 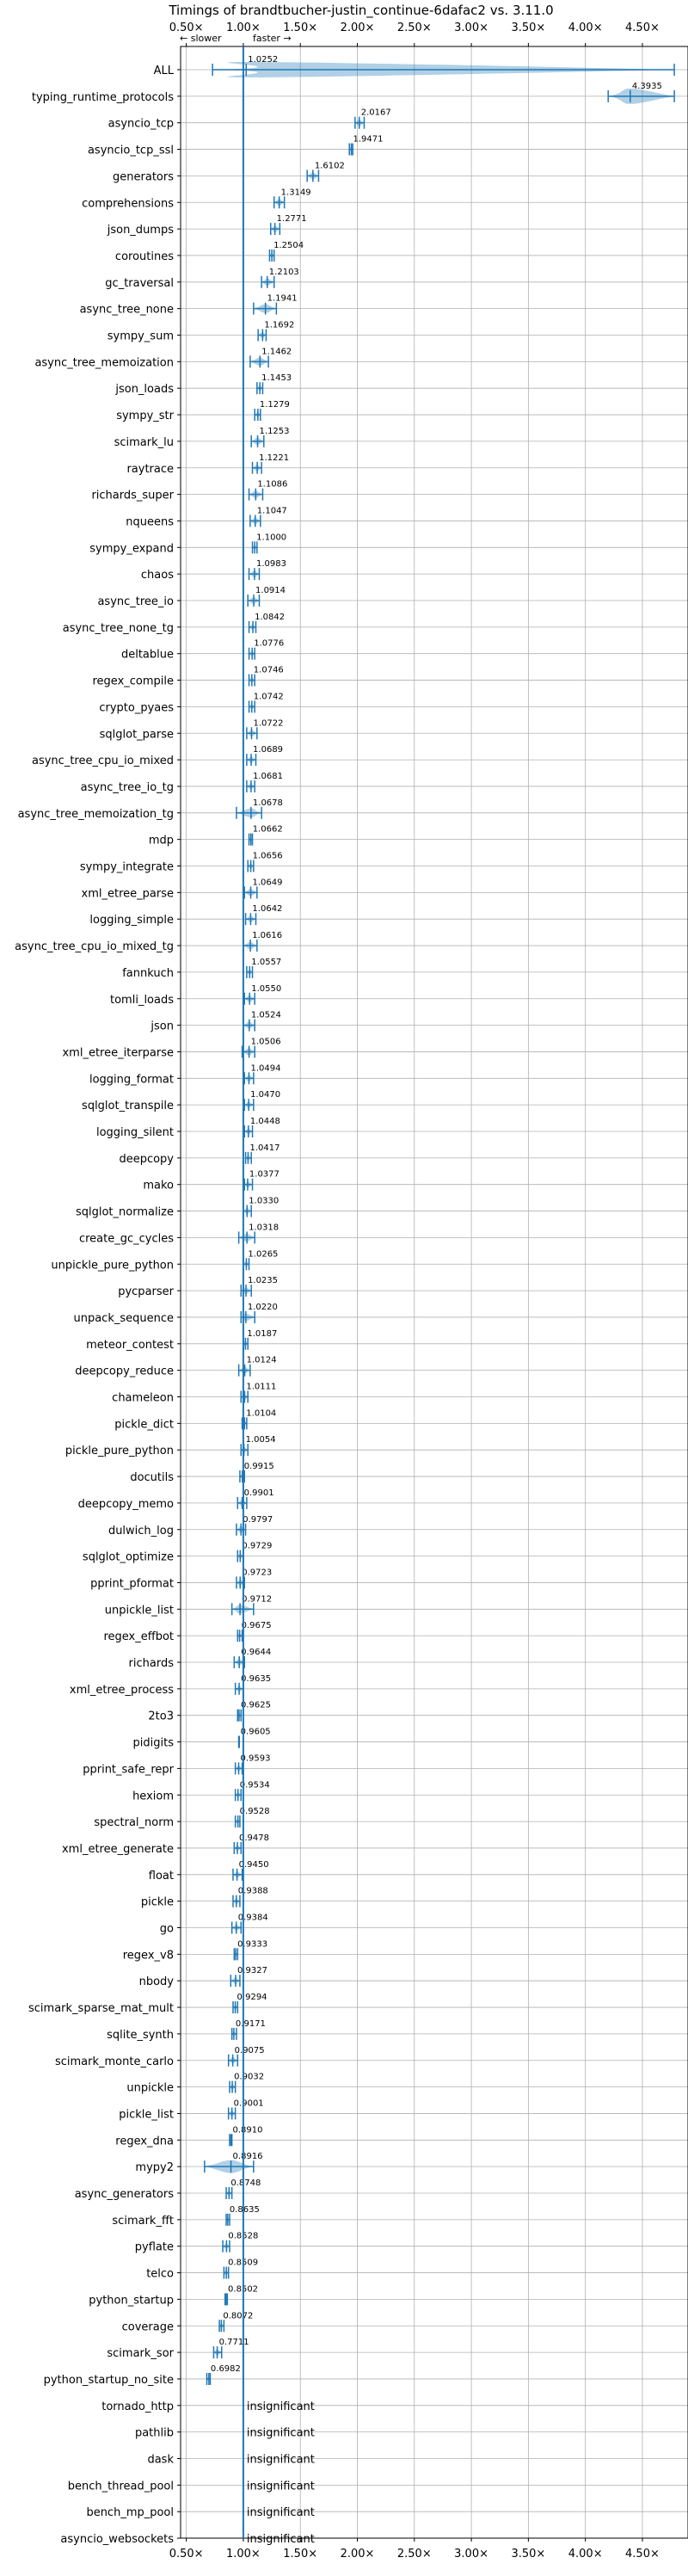 I want to click on value-label-typing-runtime-protocols: 4.3935, so click(x=647, y=86).